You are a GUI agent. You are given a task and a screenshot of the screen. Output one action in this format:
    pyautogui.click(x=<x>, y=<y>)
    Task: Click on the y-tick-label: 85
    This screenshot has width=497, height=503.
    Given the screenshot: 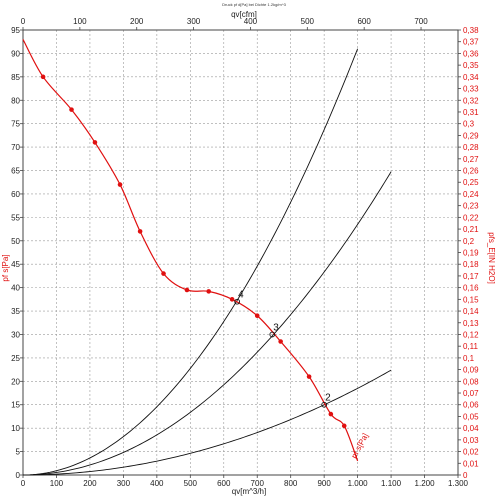 What is the action you would take?
    pyautogui.click(x=15, y=77)
    